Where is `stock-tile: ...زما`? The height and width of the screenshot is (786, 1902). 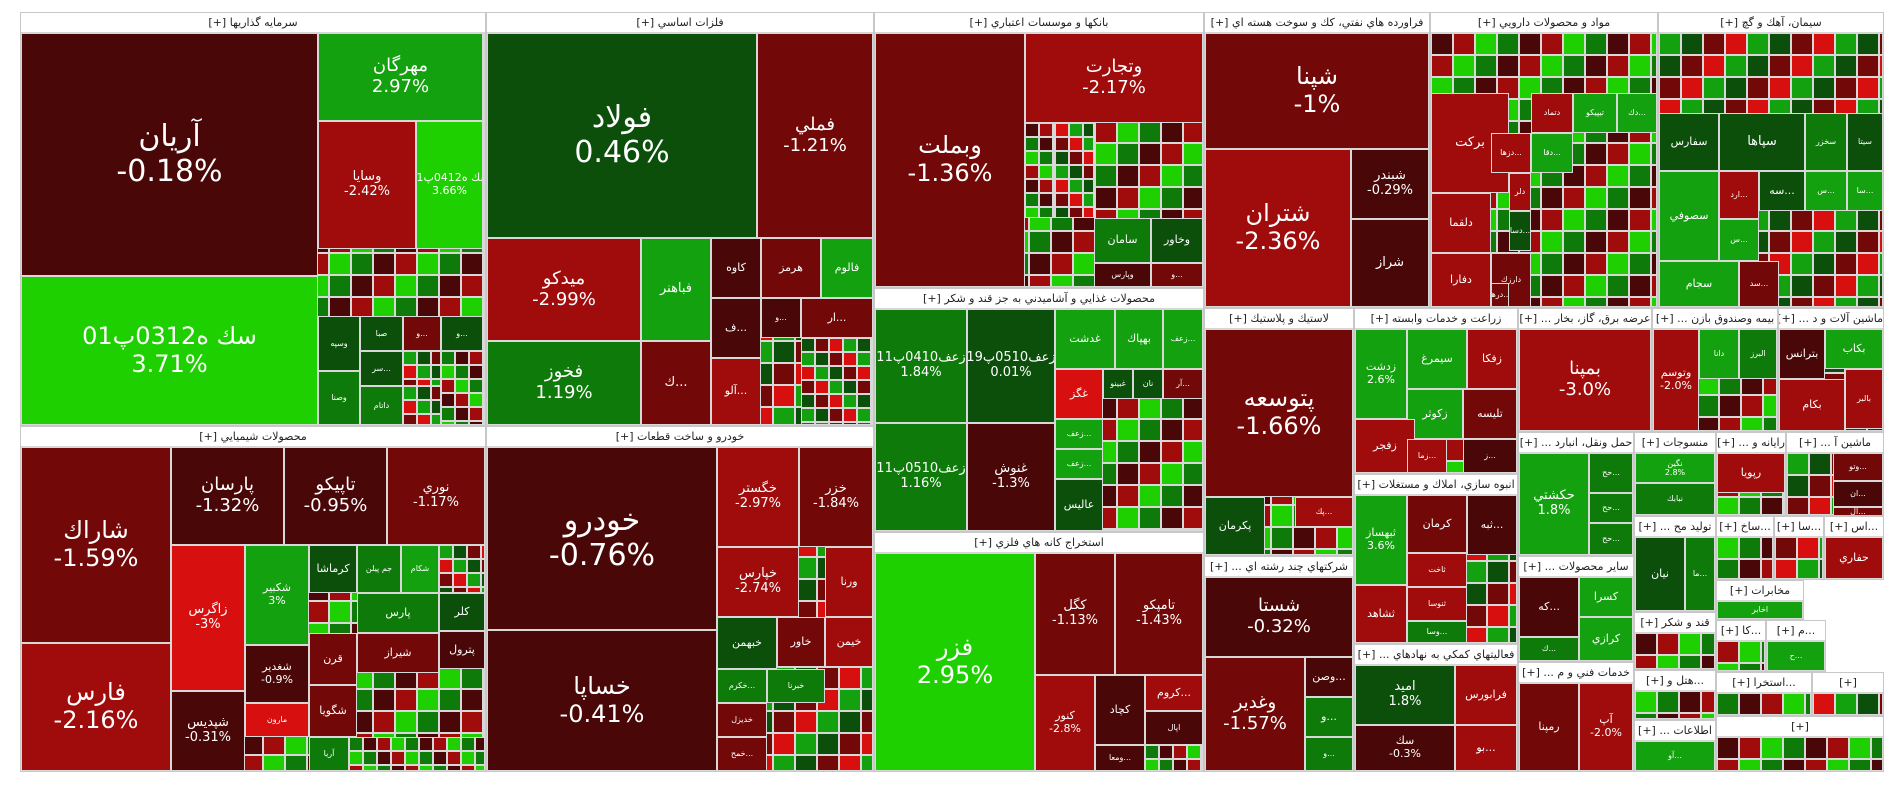
stock-tile: ...زما is located at coordinates (1427, 456).